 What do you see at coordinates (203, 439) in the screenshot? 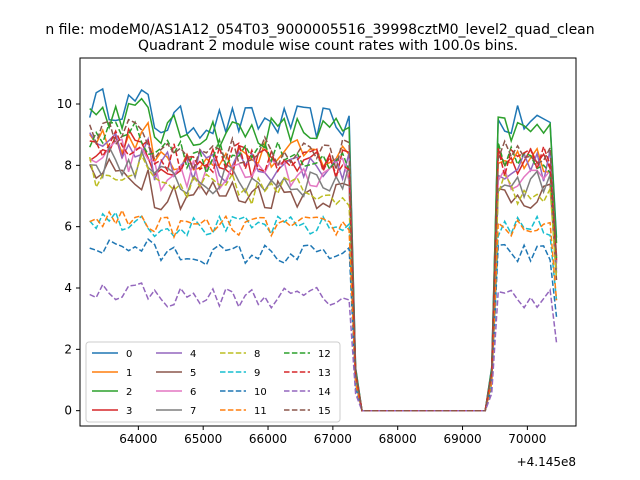
I see `x-tick-label: 65000` at bounding box center [203, 439].